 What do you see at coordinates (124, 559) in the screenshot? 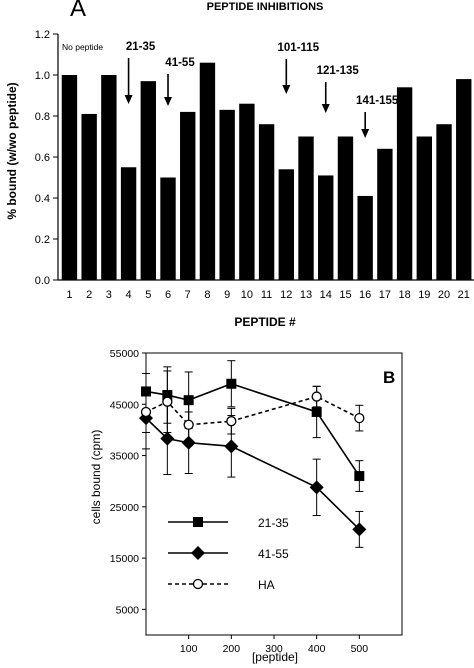
I see `b-y-tick-label-1: 15000` at bounding box center [124, 559].